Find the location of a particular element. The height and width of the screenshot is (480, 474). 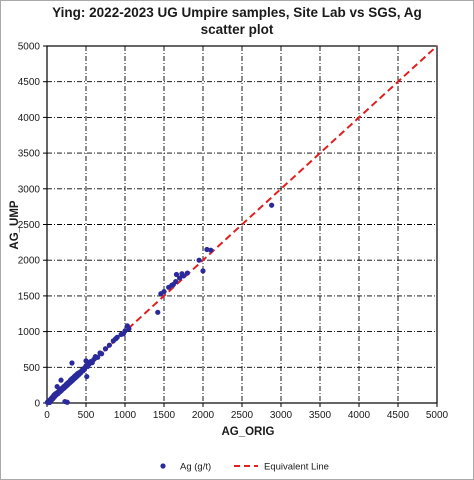

x-tick-label: 1000 is located at coordinates (125, 415).